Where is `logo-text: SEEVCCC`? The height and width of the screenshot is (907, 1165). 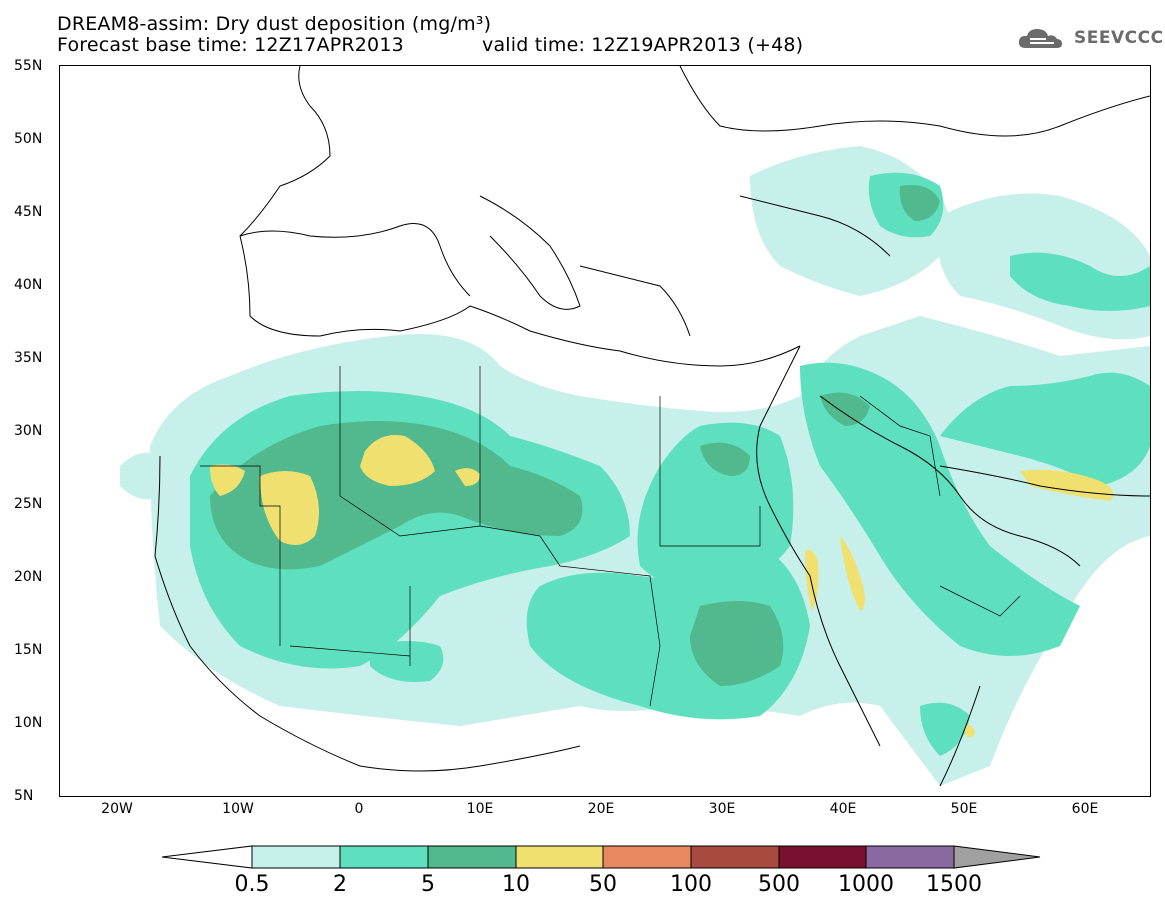 logo-text: SEEVCCC is located at coordinates (1119, 38).